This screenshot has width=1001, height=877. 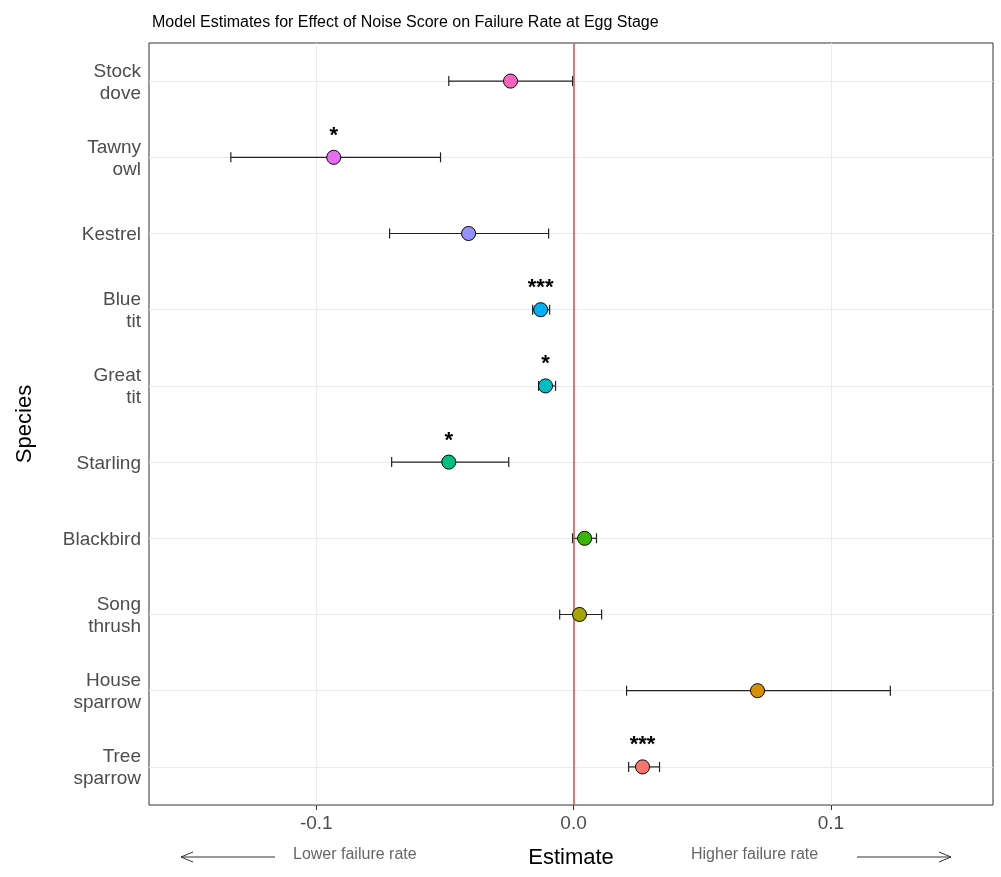 I want to click on y-tick-label: Tree sparrow, so click(x=107, y=767).